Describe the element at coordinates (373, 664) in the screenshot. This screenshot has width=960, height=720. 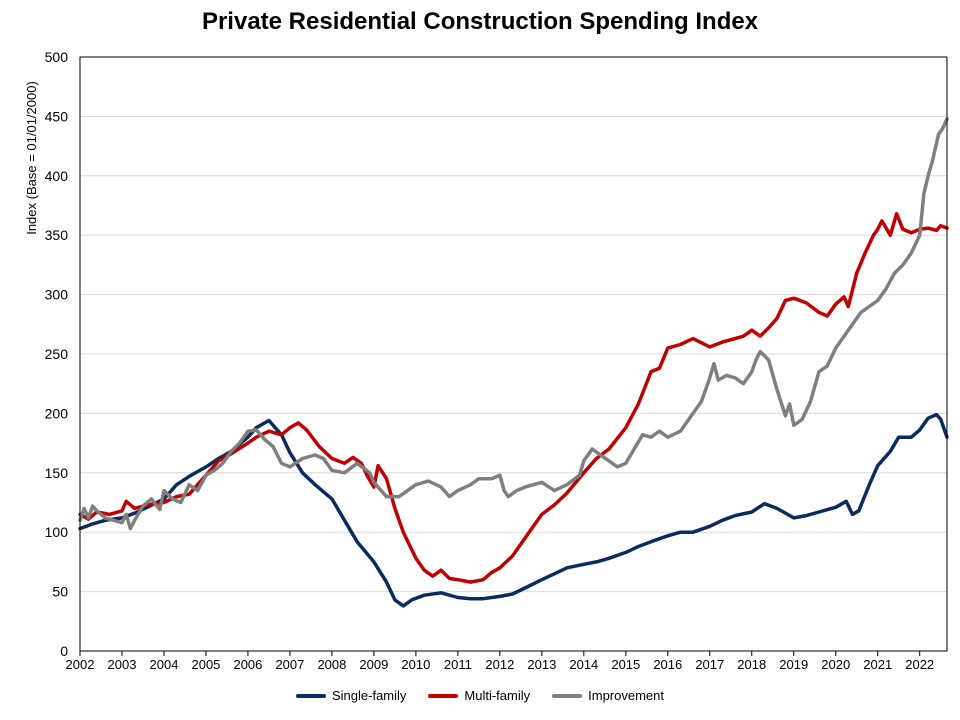
I see `x-tick-label: 2009` at that location.